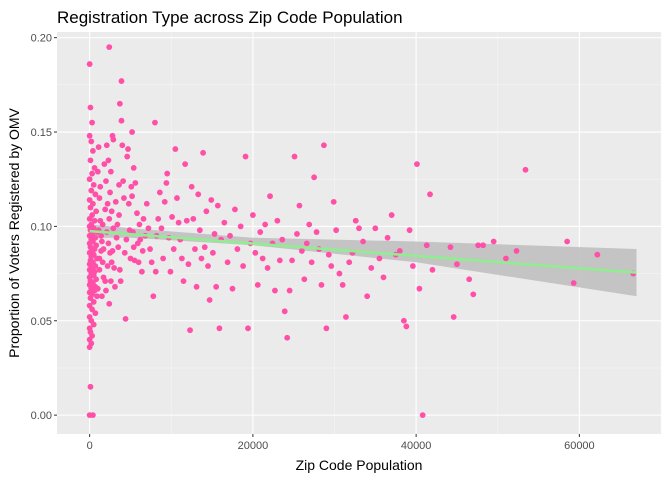 The width and height of the screenshot is (672, 480). I want to click on y-tick-label: 0.00, so click(41, 416).